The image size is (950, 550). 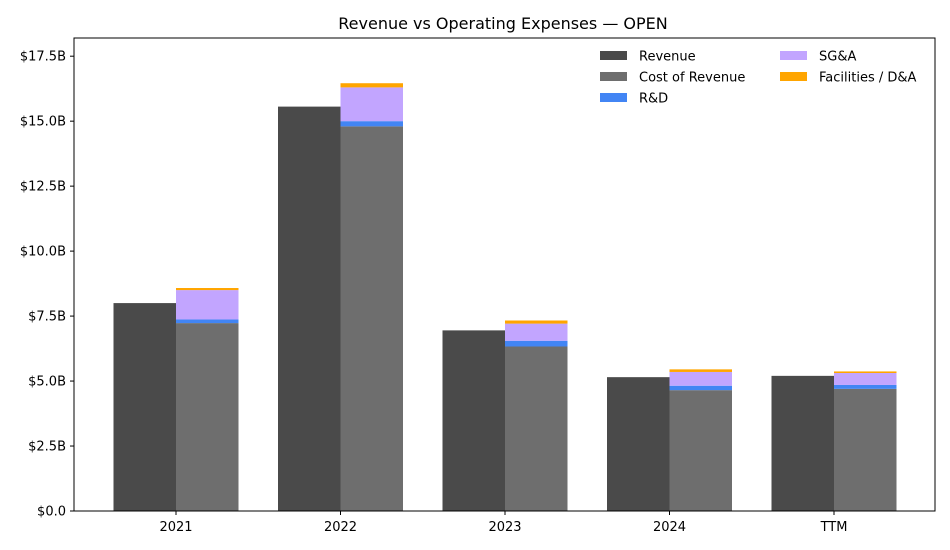 What do you see at coordinates (536, 322) in the screenshot?
I see `expense-bar-facilities-d-a-2023` at bounding box center [536, 322].